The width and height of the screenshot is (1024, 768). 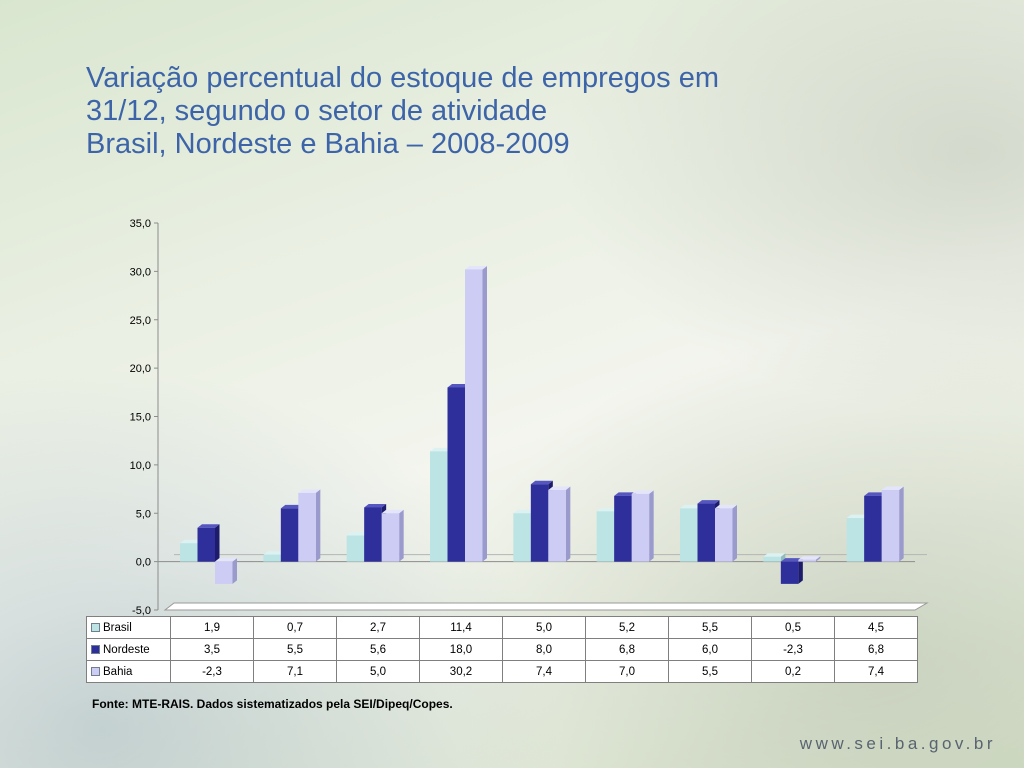 What do you see at coordinates (140, 224) in the screenshot?
I see `y-tick-label: 35,0` at bounding box center [140, 224].